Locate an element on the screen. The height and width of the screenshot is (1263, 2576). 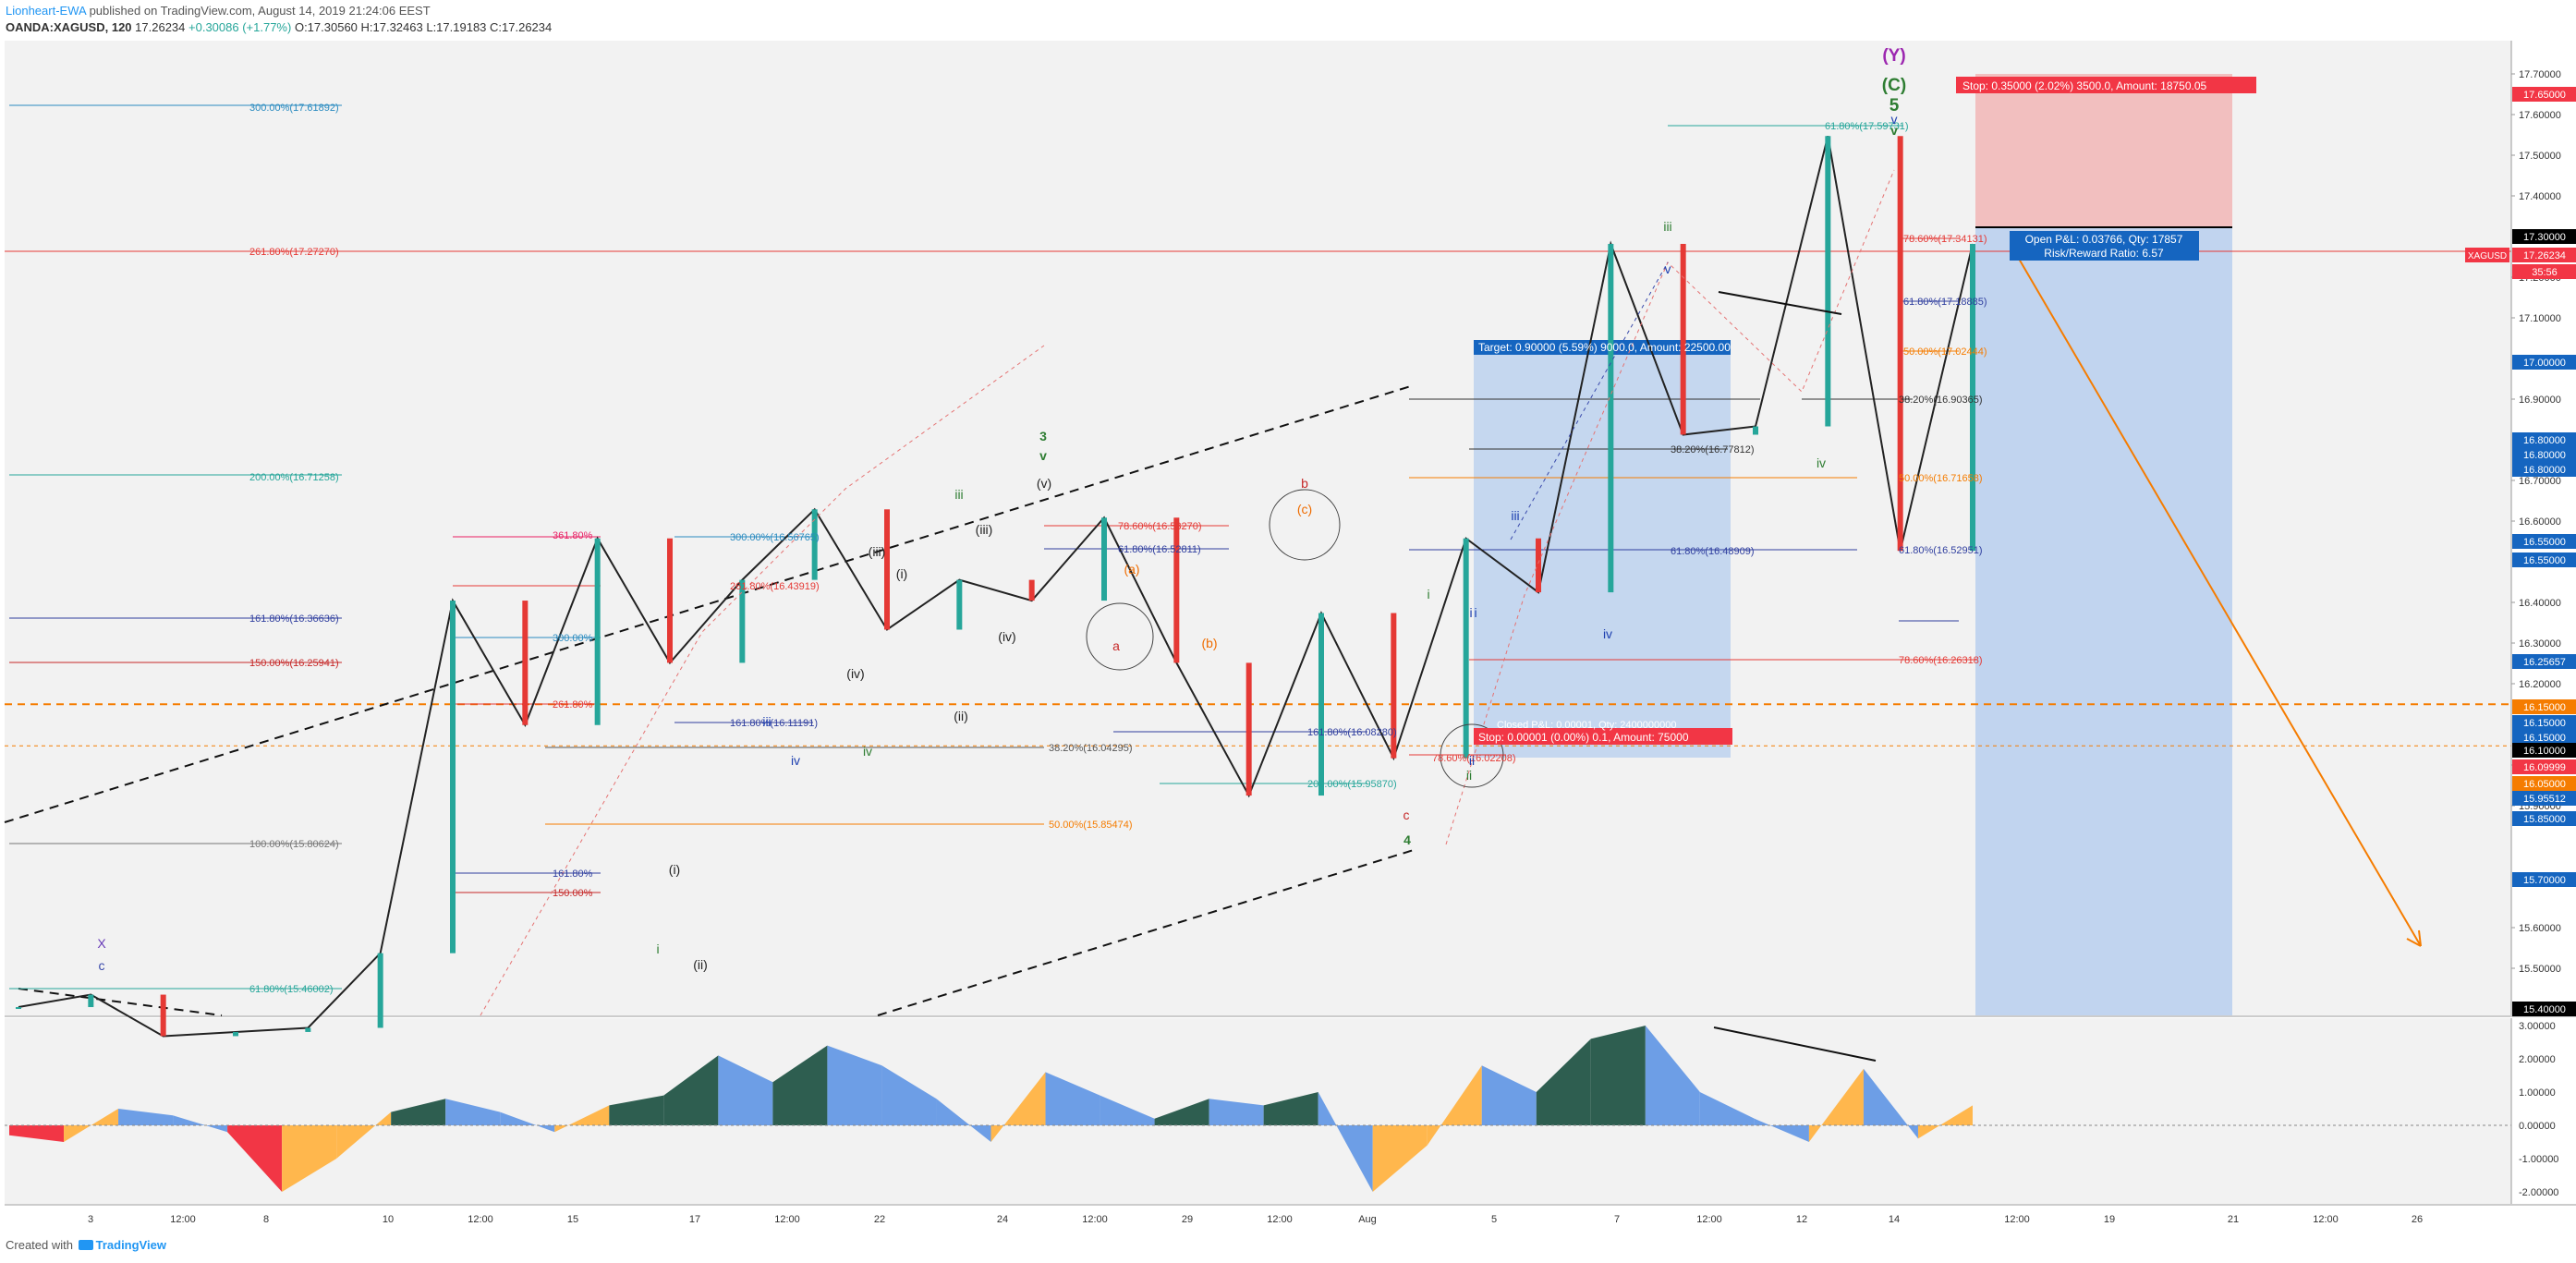
fib-label: 61.80%(15.46002) is located at coordinates (291, 989).